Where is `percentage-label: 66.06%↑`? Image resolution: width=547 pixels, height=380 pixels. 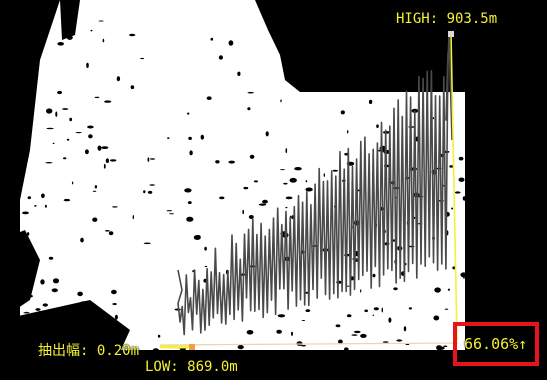 percentage-label: 66.06%↑ is located at coordinates (496, 344).